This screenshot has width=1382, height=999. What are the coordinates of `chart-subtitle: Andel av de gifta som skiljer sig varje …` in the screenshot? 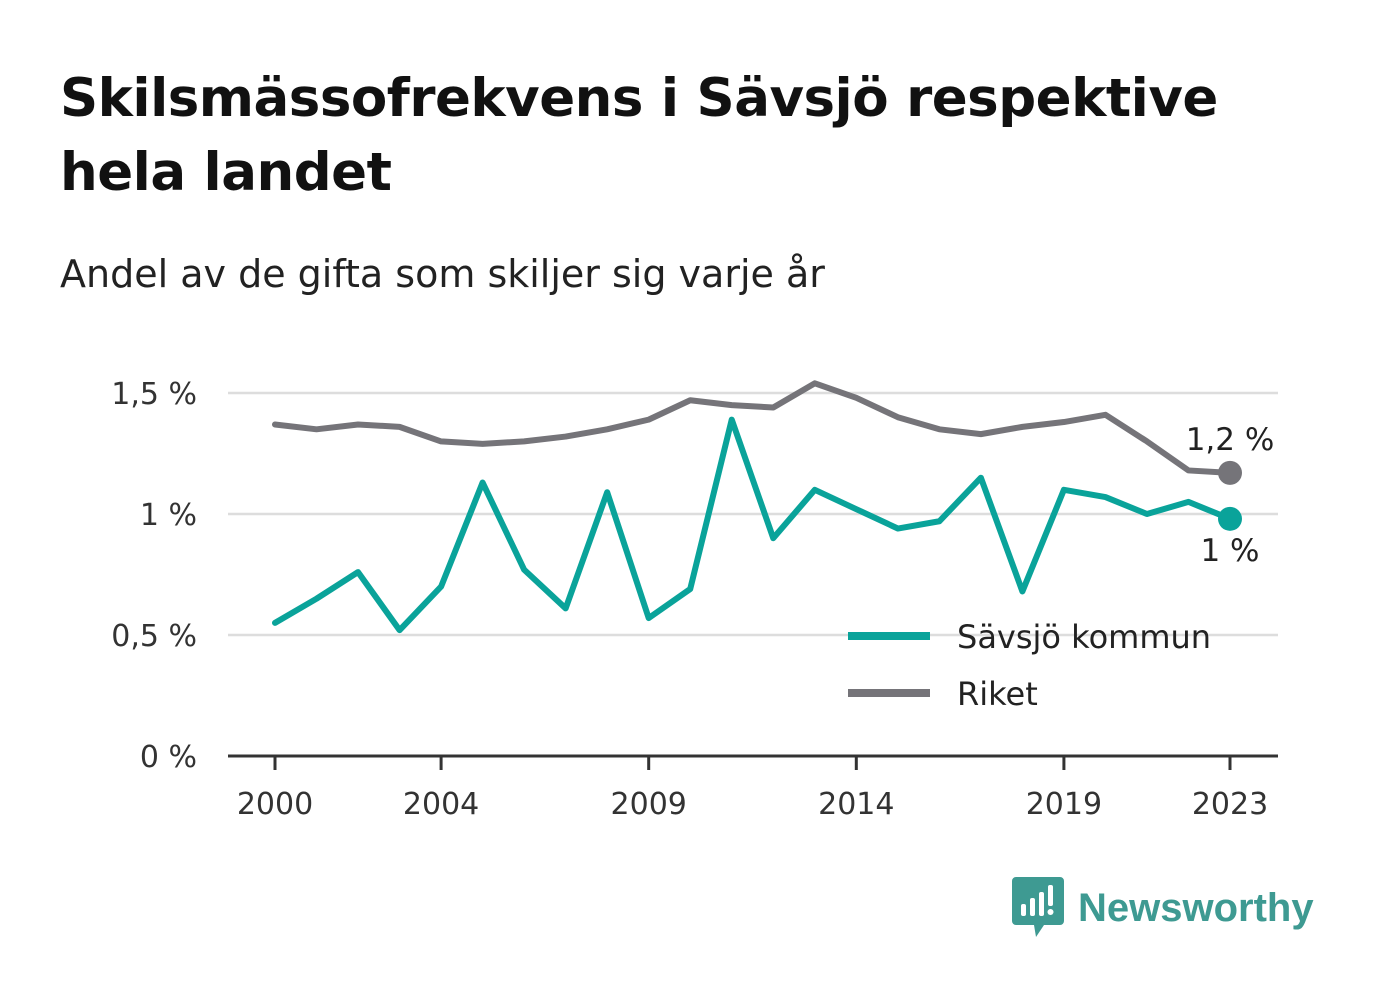 It's located at (442, 274).